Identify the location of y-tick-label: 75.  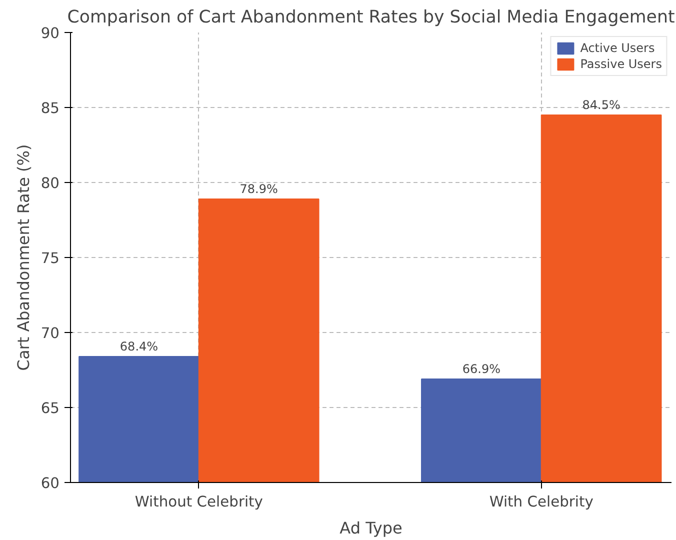
(50, 258).